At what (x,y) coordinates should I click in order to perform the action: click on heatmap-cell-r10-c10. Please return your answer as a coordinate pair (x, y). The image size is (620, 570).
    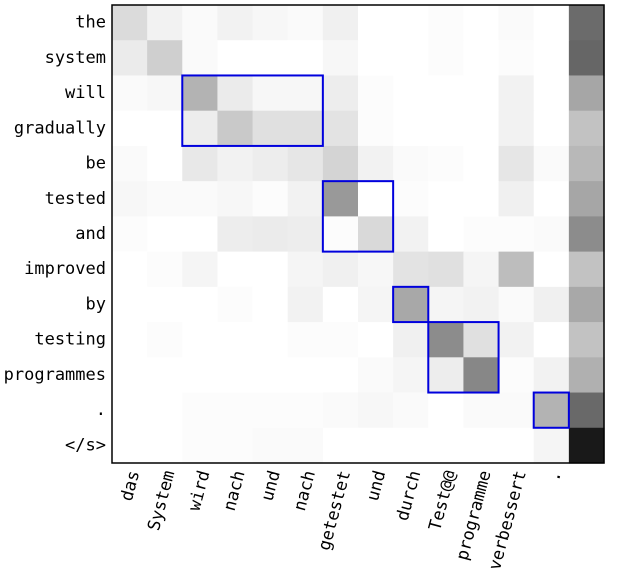
    Looking at the image, I should click on (481, 375).